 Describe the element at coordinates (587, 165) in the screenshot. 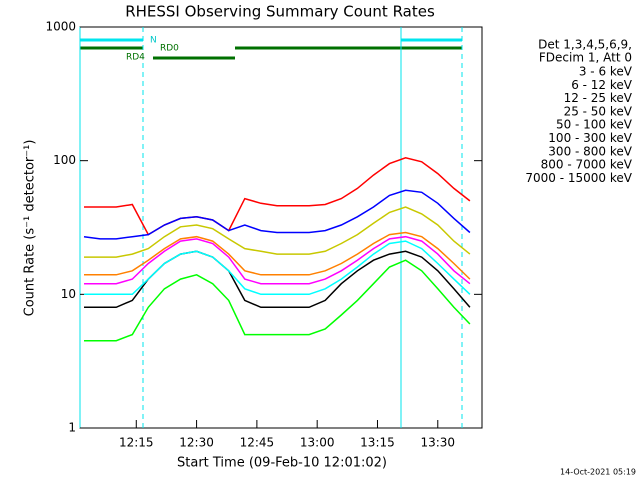

I see `legend-label: 800 - 7000 keV` at that location.